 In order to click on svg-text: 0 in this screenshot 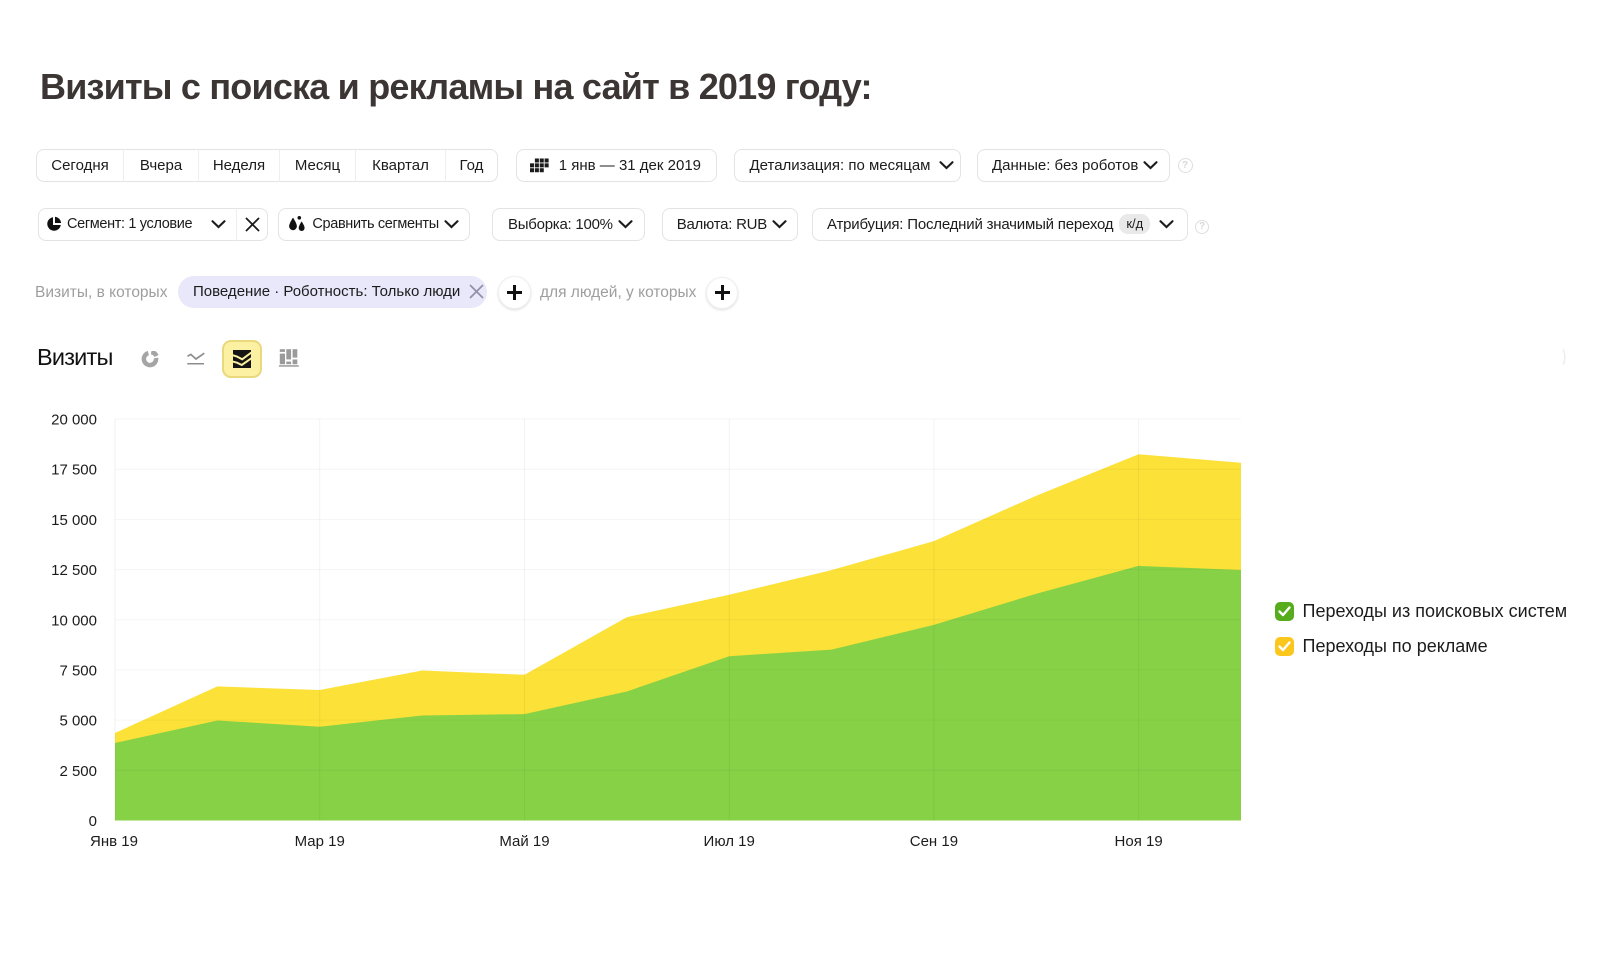, I will do `click(93, 821)`.